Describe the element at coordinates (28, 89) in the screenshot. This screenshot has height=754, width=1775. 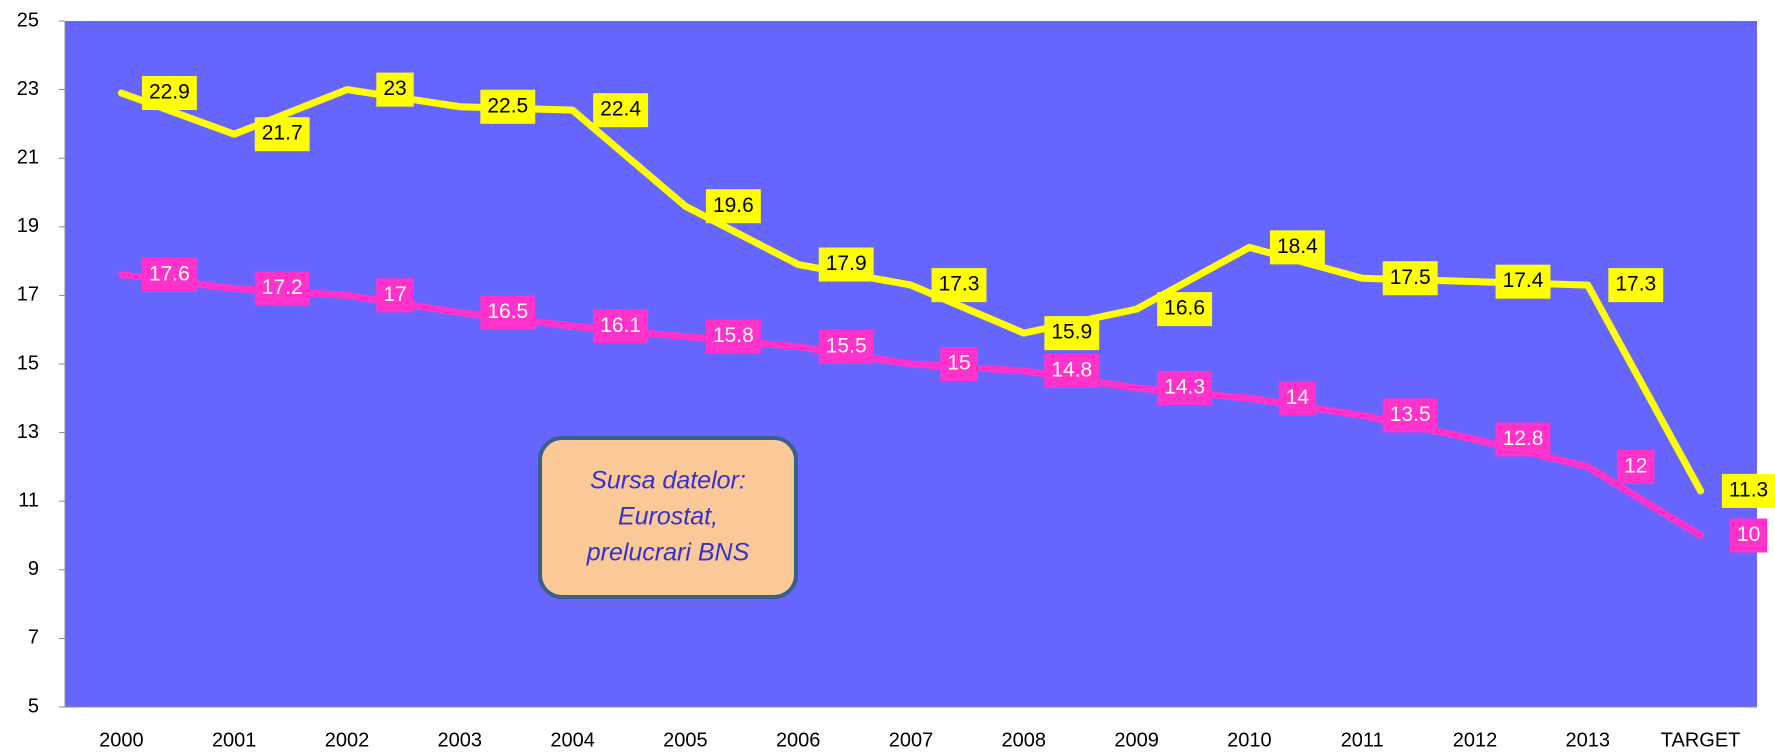
I see `y-tick-label: 23` at that location.